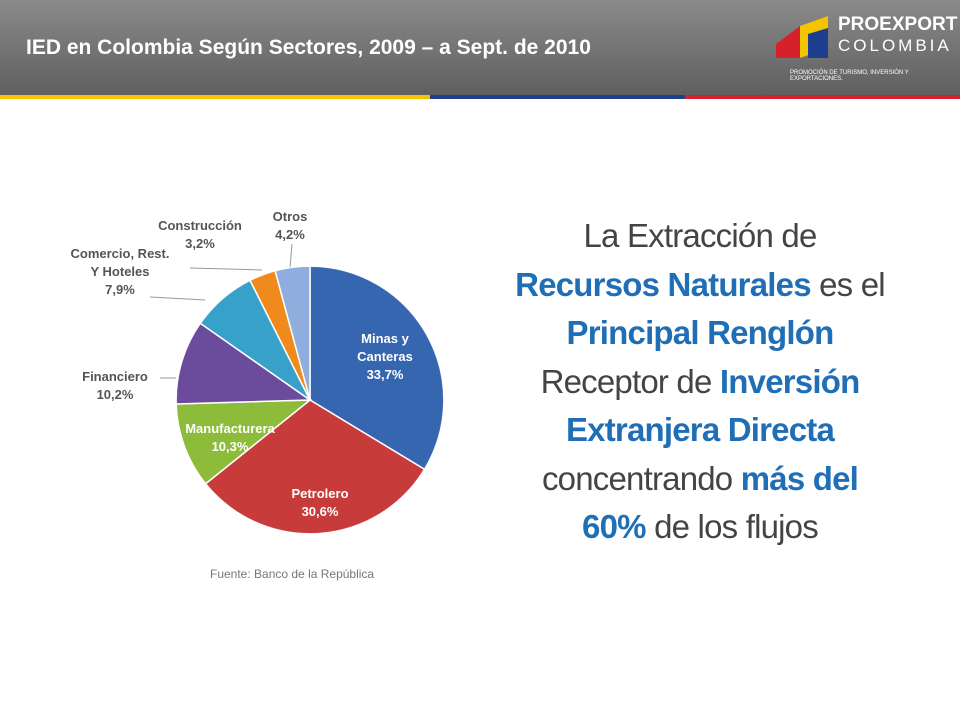 This screenshot has width=960, height=720. I want to click on slice-value: 10,3%, so click(230, 446).